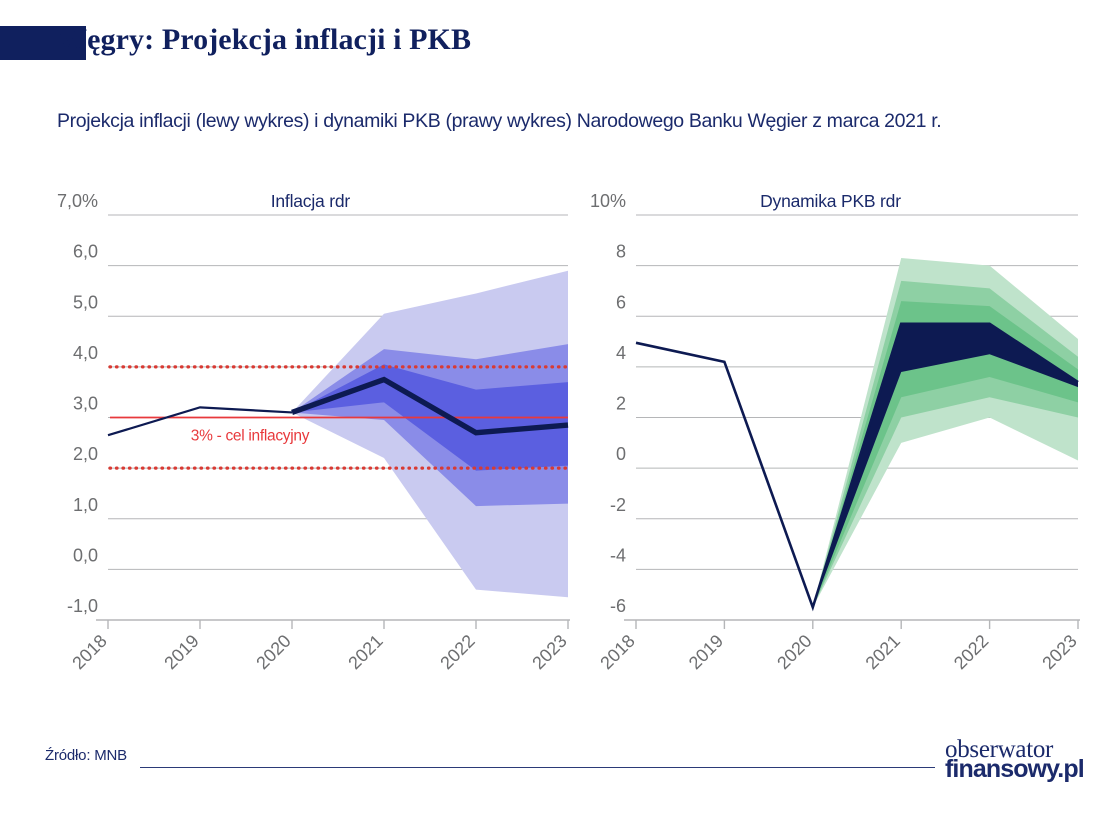 The width and height of the screenshot is (1120, 814). I want to click on y-tick-label: -2, so click(618, 505).